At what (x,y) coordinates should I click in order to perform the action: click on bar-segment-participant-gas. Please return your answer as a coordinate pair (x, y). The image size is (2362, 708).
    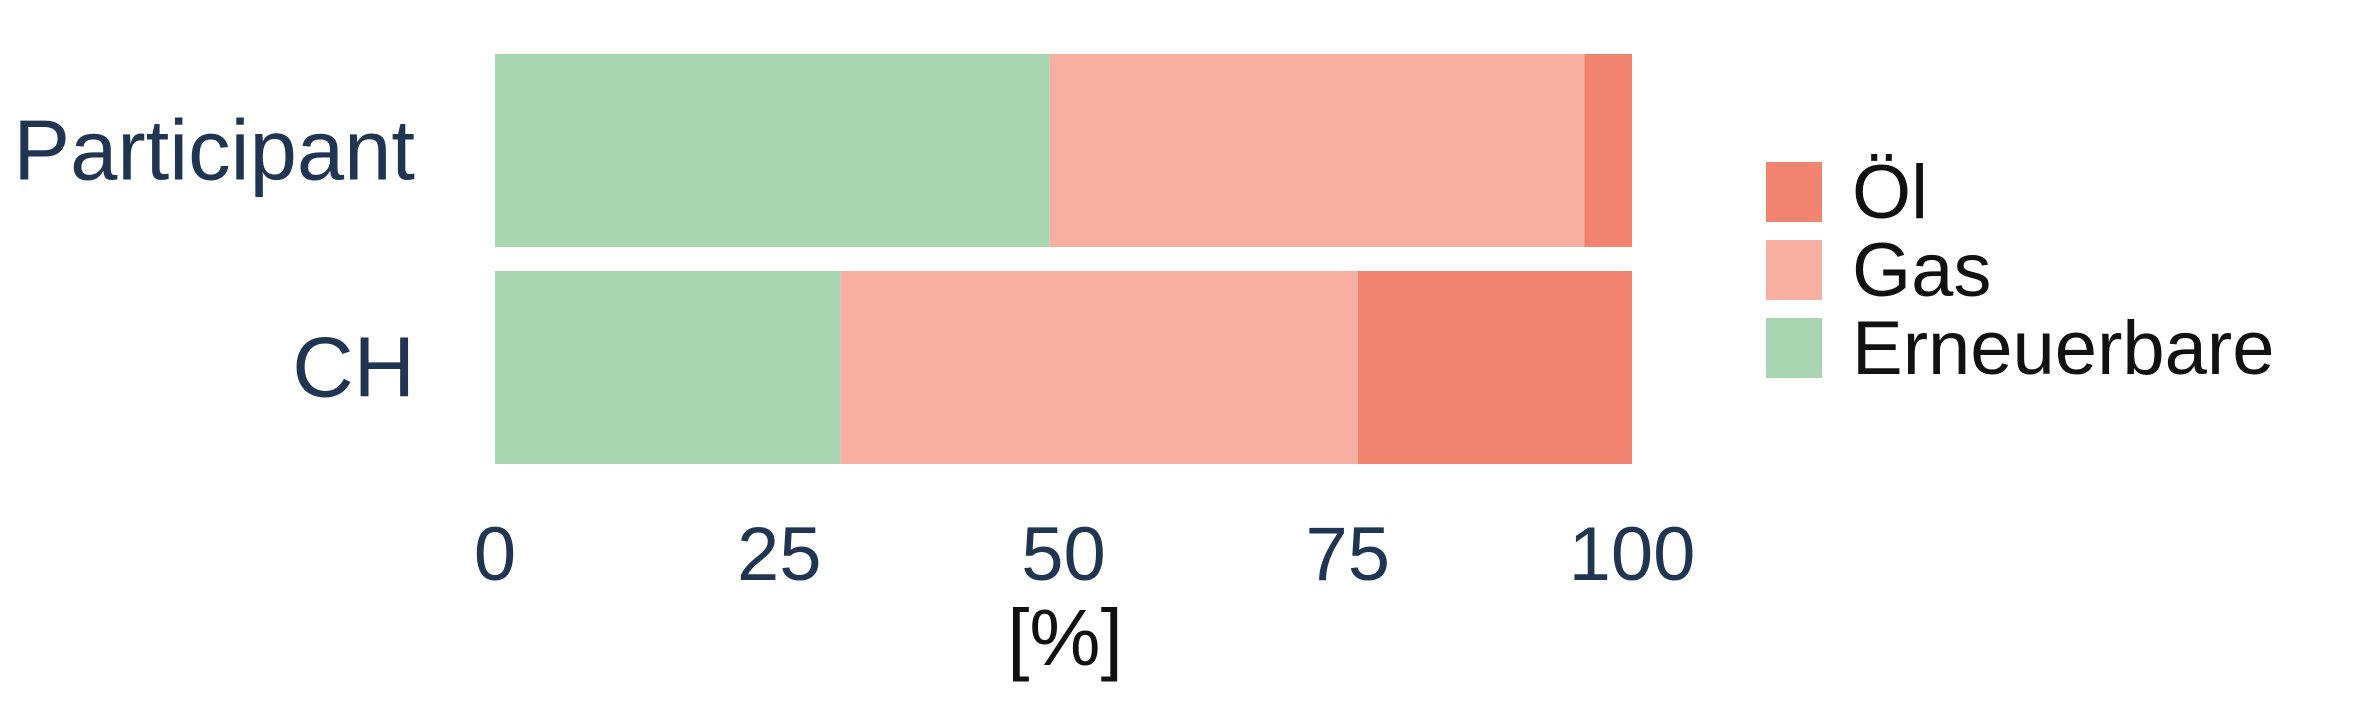
    Looking at the image, I should click on (1317, 150).